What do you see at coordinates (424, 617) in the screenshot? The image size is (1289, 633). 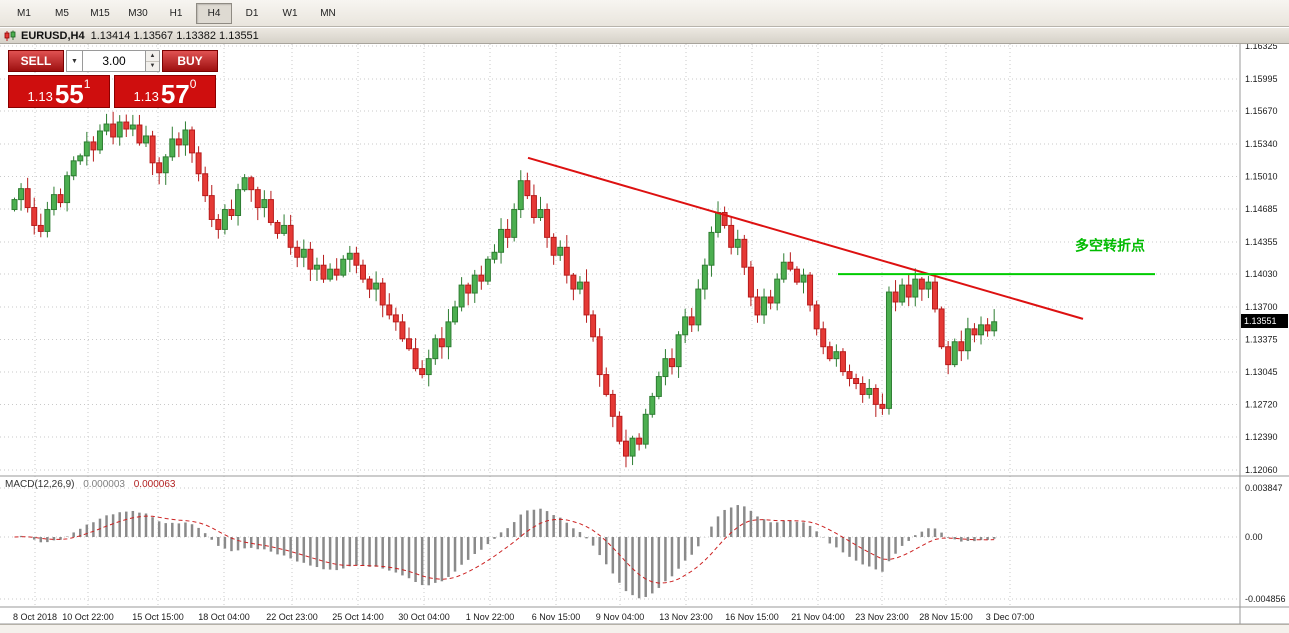 I see `svg-text: 30 Oct 04:00` at bounding box center [424, 617].